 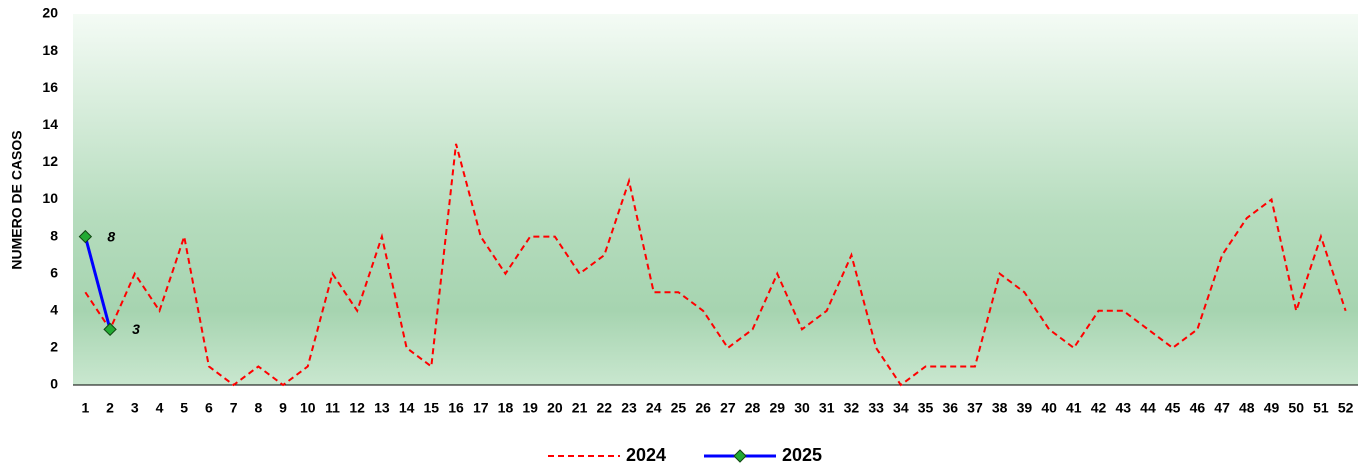 I want to click on x-tick-label: 38, so click(x=1000, y=408).